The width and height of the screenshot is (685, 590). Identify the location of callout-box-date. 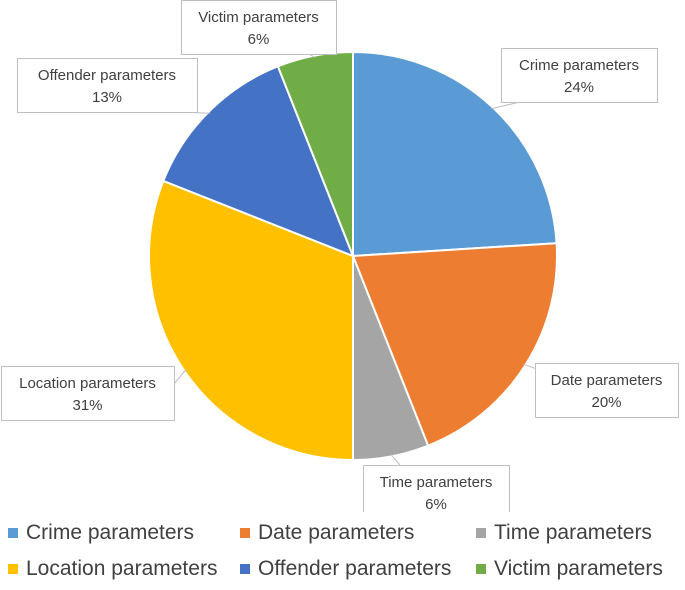
(607, 390).